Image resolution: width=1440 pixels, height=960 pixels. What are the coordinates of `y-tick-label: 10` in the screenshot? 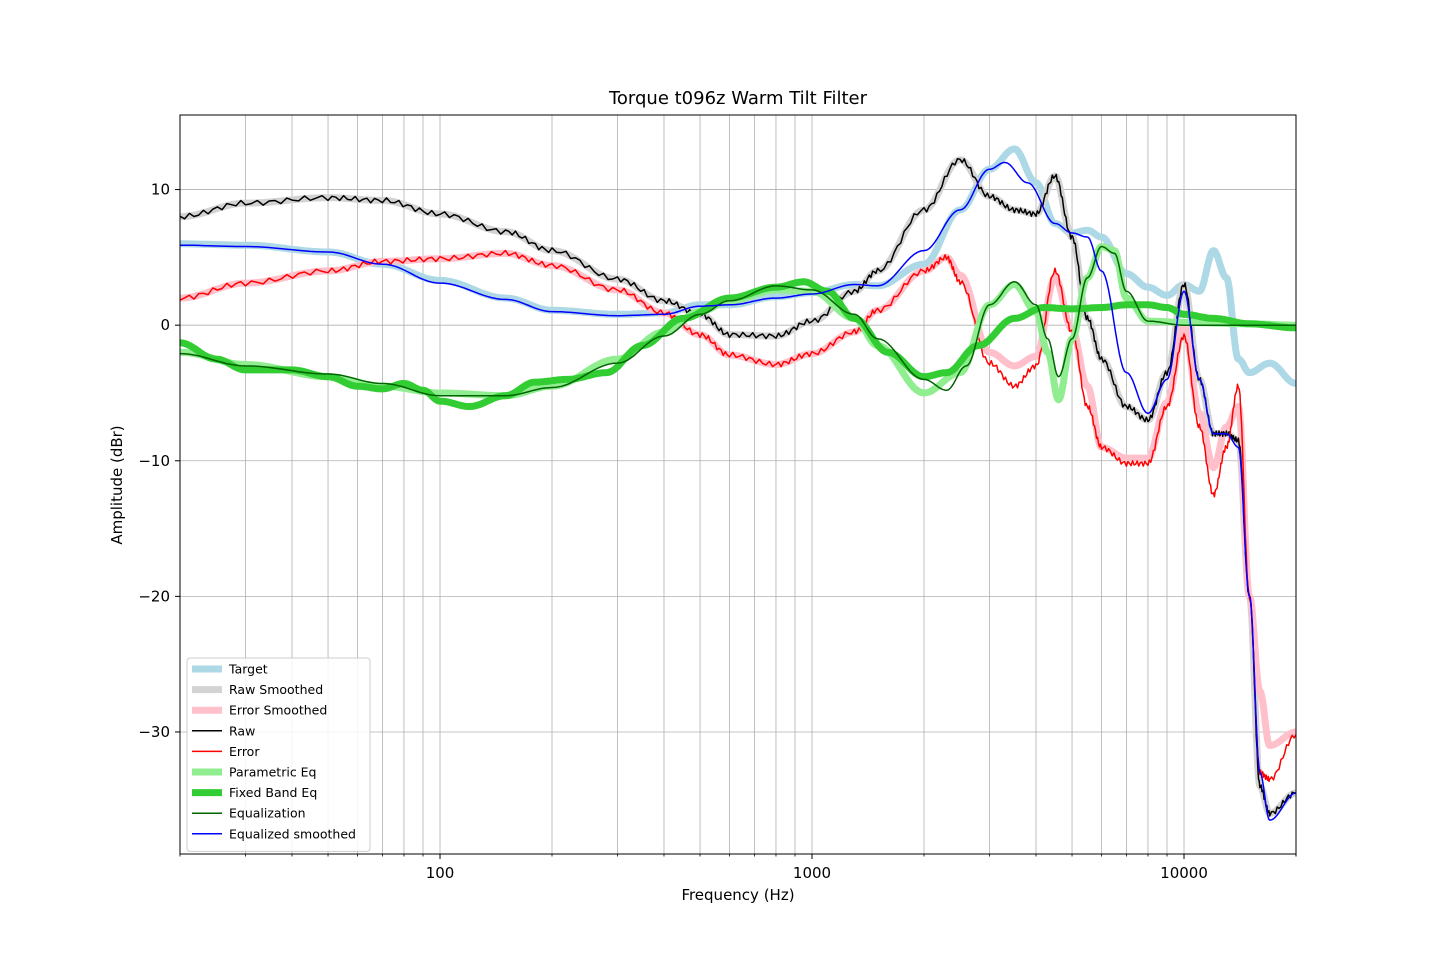 It's located at (160, 190).